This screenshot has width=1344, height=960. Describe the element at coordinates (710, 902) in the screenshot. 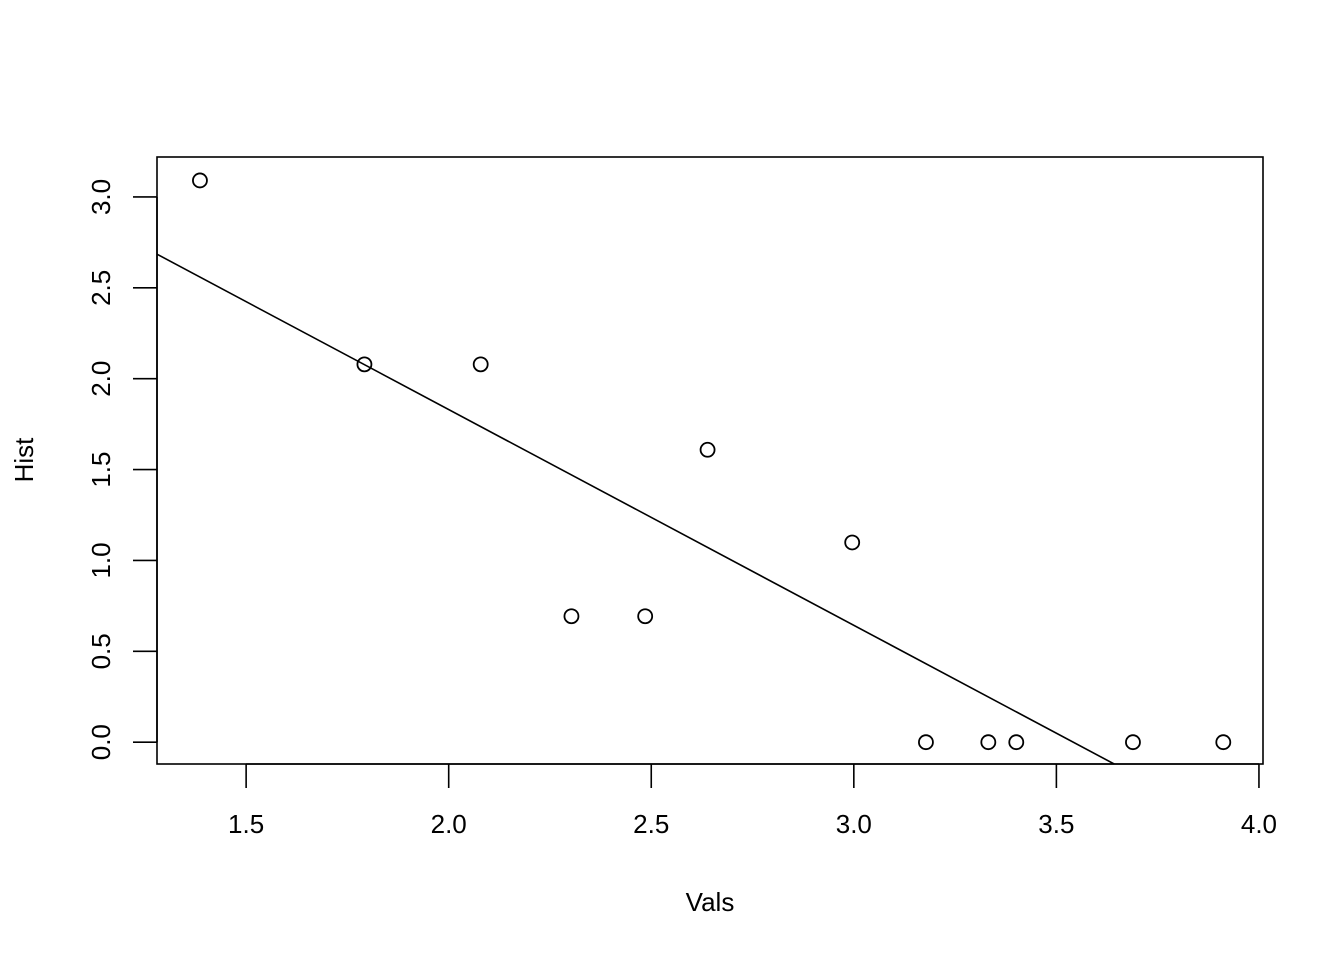

I see `x-axis-label: Vals` at that location.